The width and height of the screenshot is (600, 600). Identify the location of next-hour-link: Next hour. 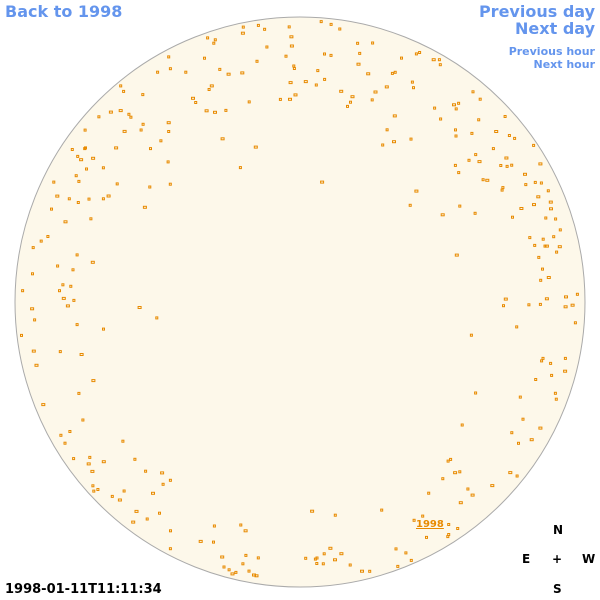
(564, 64).